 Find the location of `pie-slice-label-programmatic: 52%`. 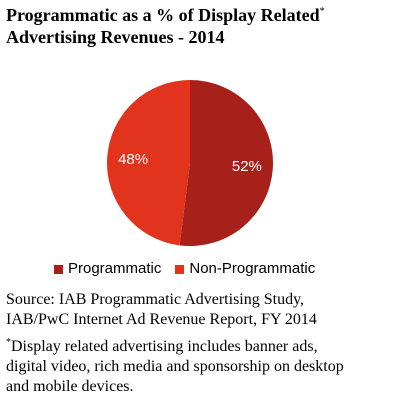

pie-slice-label-programmatic: 52% is located at coordinates (247, 166).